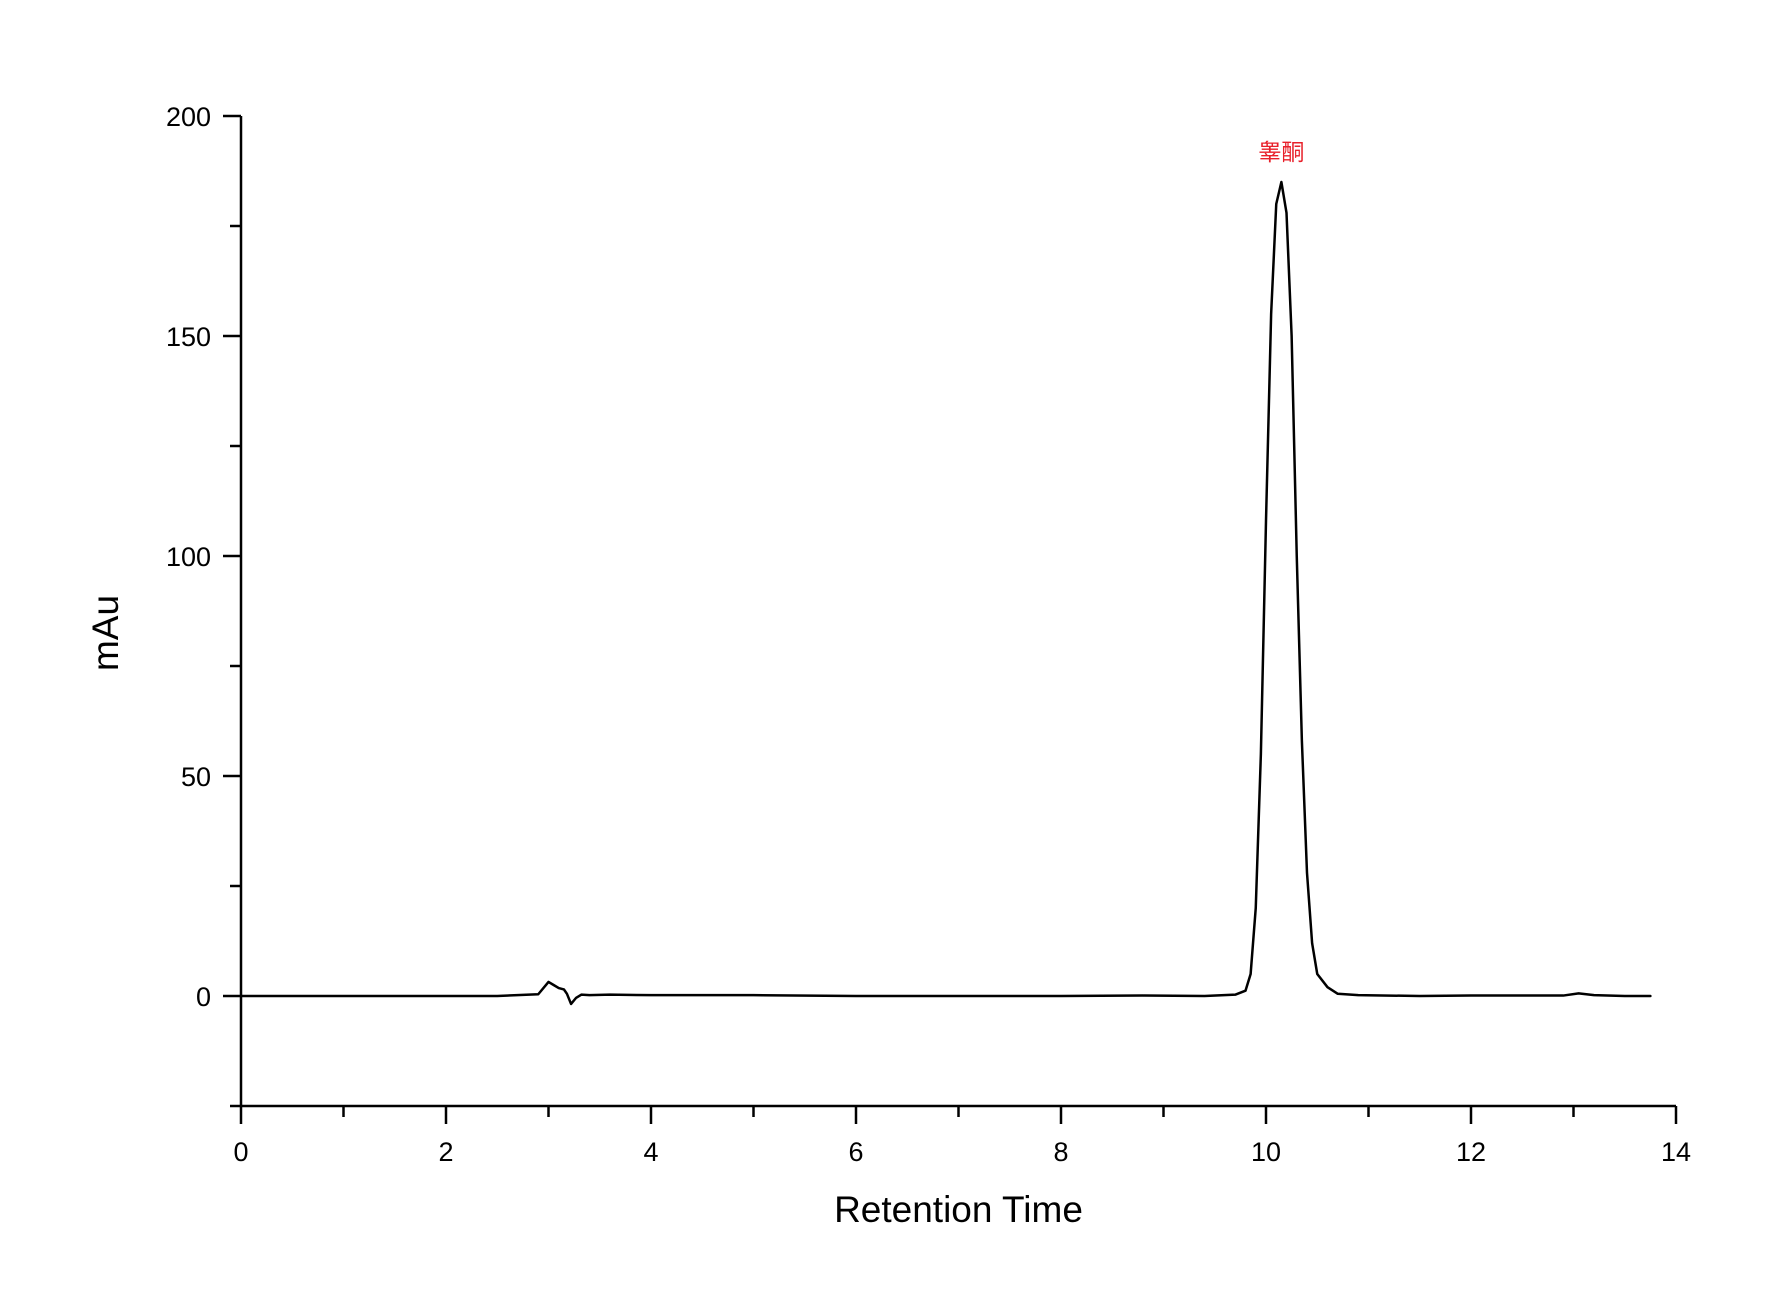 The width and height of the screenshot is (1777, 1316). I want to click on x-tick-label: 6, so click(855, 1152).